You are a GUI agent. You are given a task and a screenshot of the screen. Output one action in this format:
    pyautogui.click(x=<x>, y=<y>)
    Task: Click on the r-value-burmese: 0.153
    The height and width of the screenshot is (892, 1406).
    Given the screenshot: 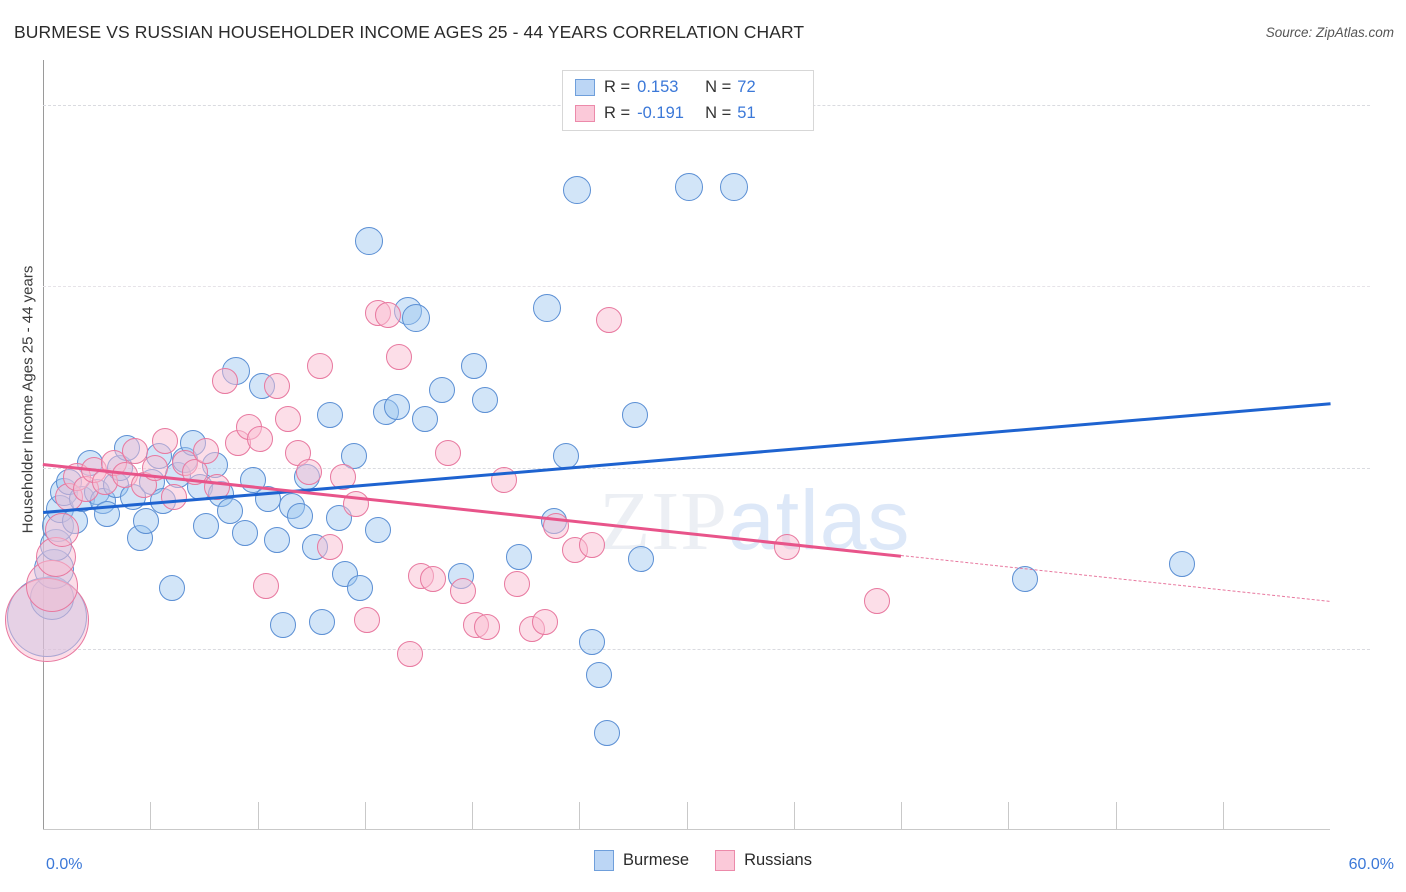 What is the action you would take?
    pyautogui.click(x=658, y=87)
    